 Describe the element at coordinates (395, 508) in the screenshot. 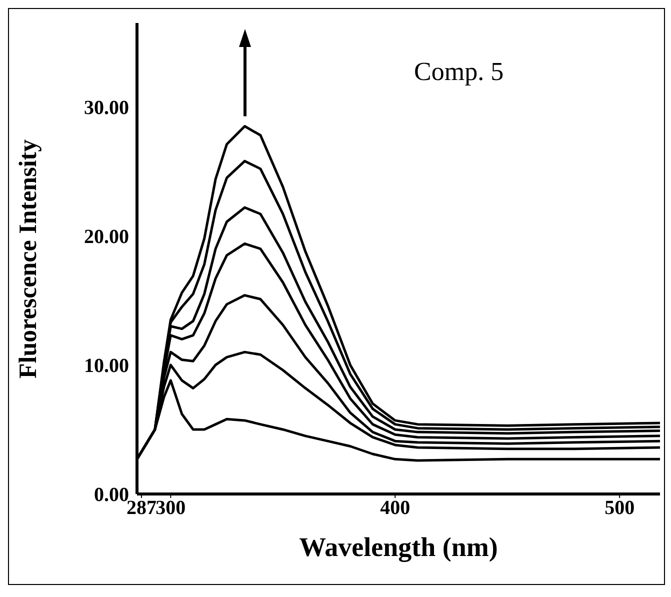

I see `x-tick-label: 400` at that location.